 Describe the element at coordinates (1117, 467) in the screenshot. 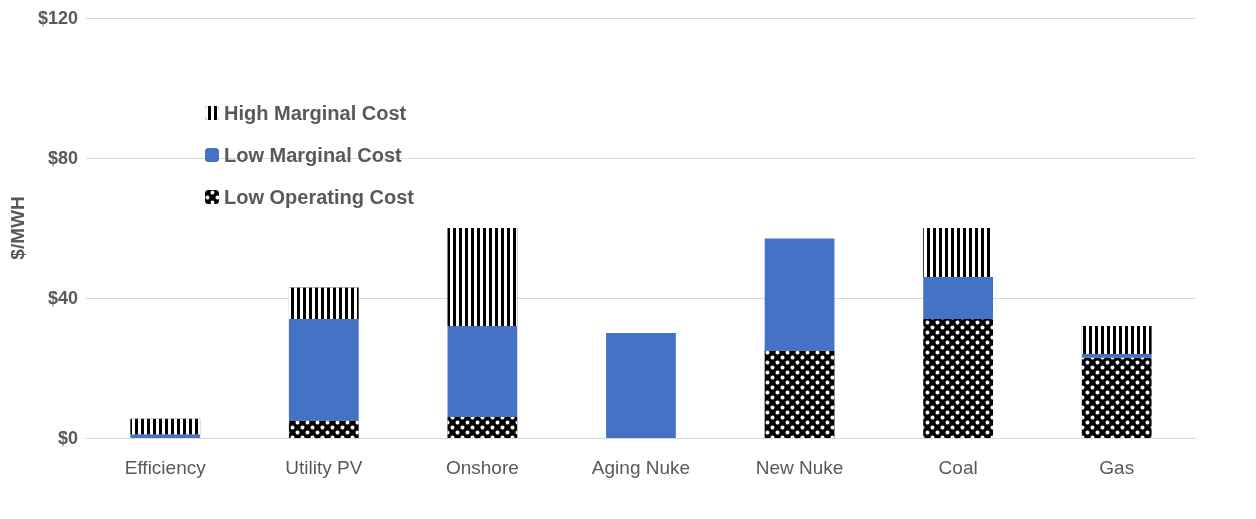

I see `x-tick-label: Gas` at that location.